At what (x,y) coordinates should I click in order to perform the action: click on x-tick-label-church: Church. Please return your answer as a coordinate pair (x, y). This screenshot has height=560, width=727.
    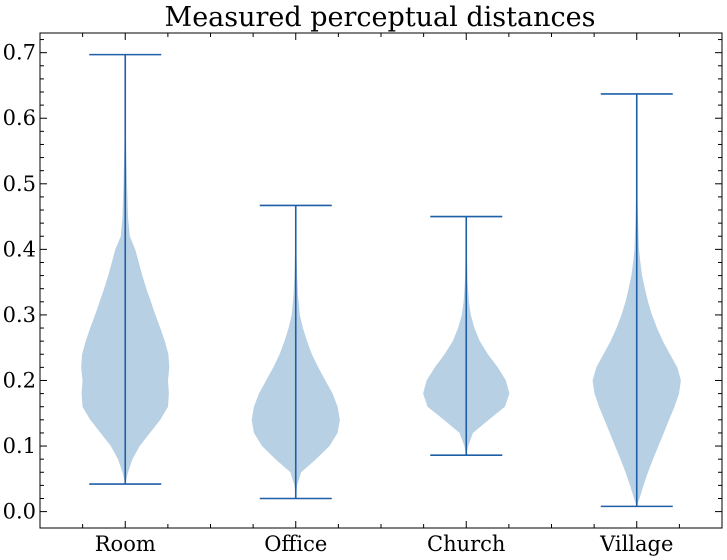
    Looking at the image, I should click on (466, 544).